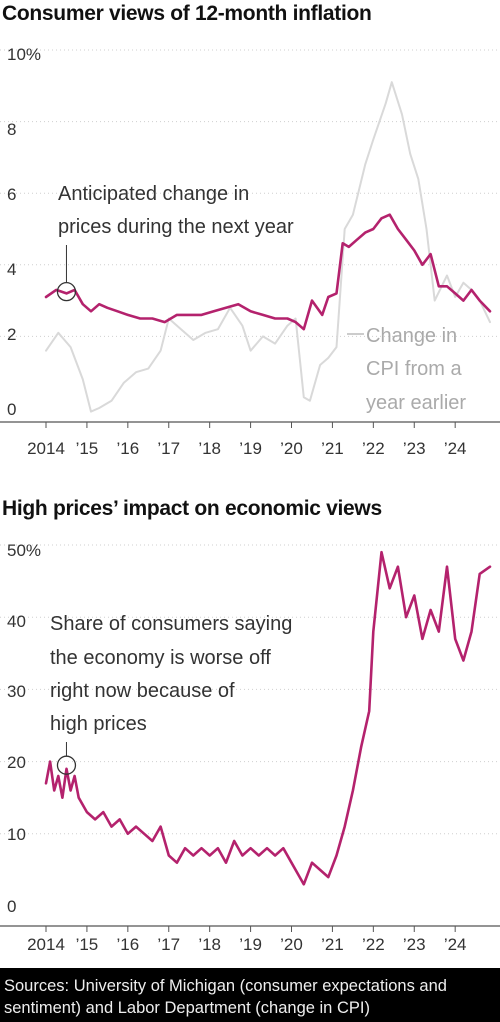 The image size is (500, 1022). What do you see at coordinates (416, 403) in the screenshot?
I see `cpi-series-label: year earlier` at bounding box center [416, 403].